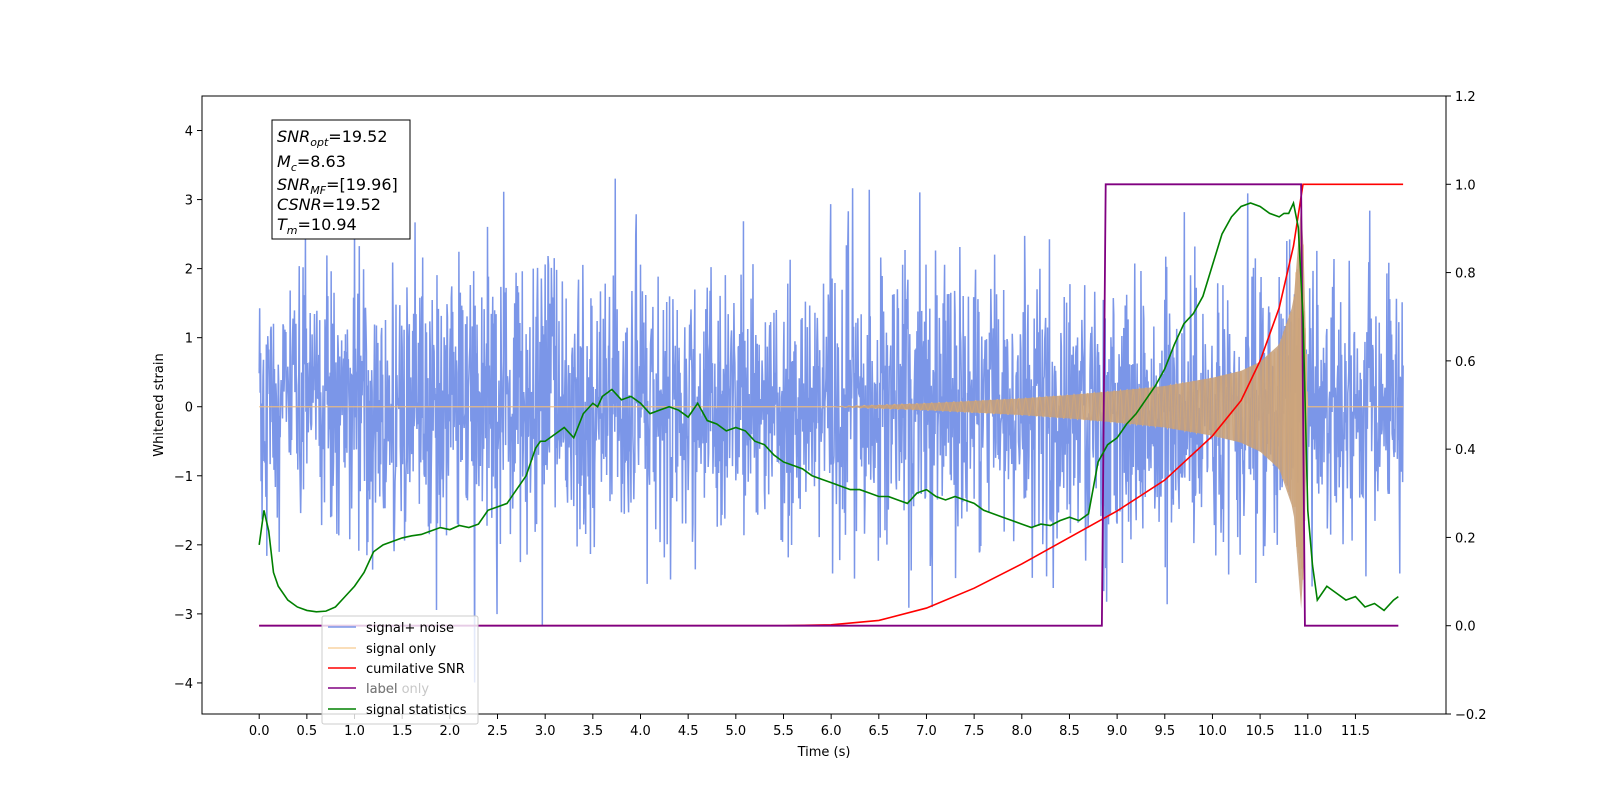 The height and width of the screenshot is (800, 1600). What do you see at coordinates (329, 204) in the screenshot?
I see `annotation-csnr: CSNR=19.52` at bounding box center [329, 204].